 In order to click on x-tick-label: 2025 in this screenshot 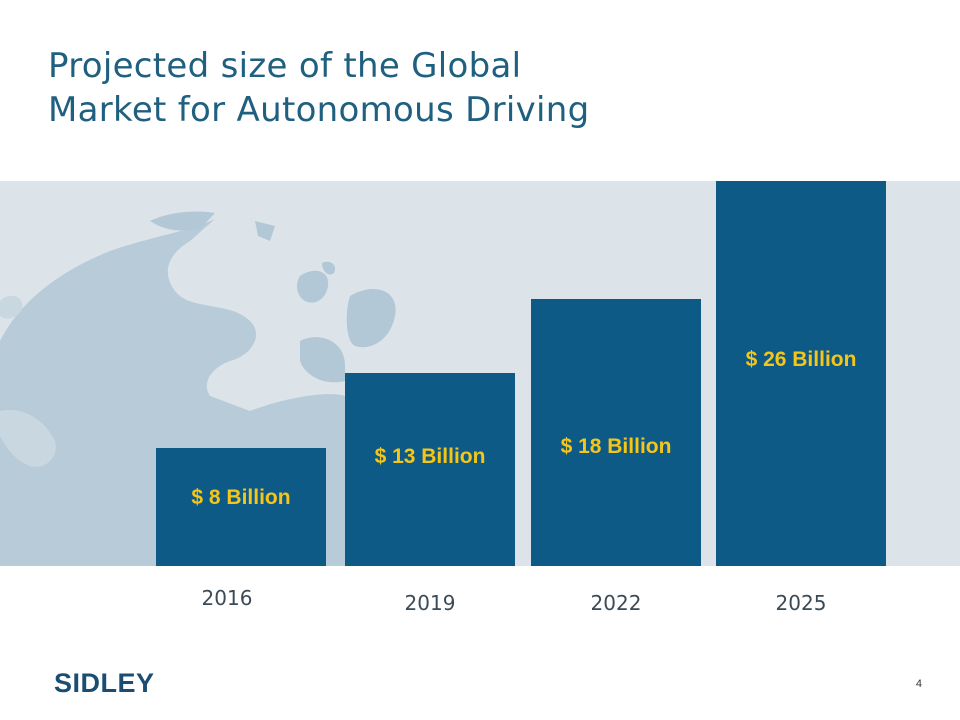, I will do `click(801, 603)`.